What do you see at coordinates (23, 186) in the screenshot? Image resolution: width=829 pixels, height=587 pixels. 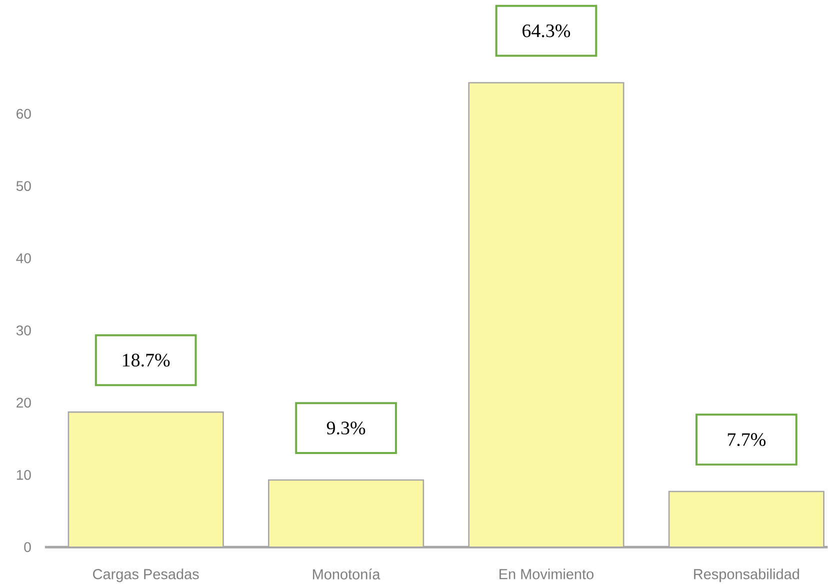 I see `y-tick-label: 50` at bounding box center [23, 186].